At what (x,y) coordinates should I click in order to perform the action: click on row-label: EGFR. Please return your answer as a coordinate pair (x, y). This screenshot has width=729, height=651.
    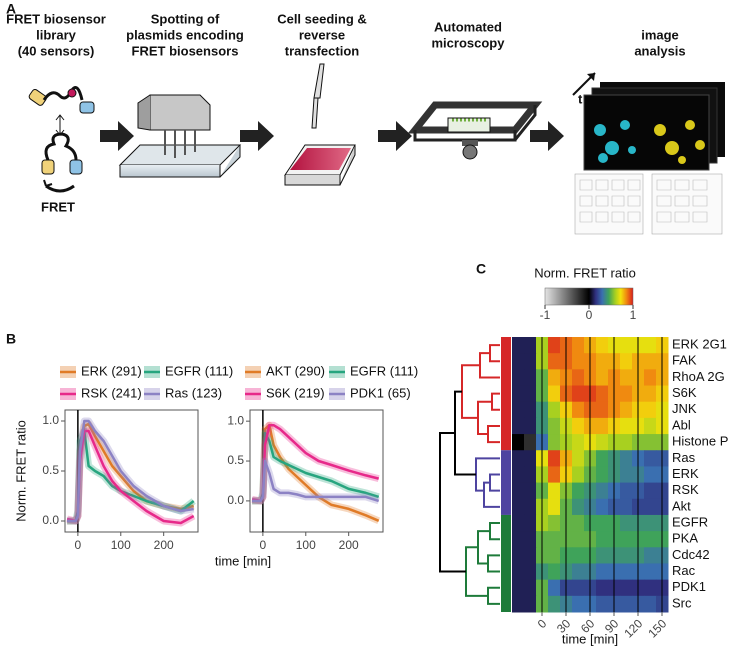
    Looking at the image, I should click on (690, 521).